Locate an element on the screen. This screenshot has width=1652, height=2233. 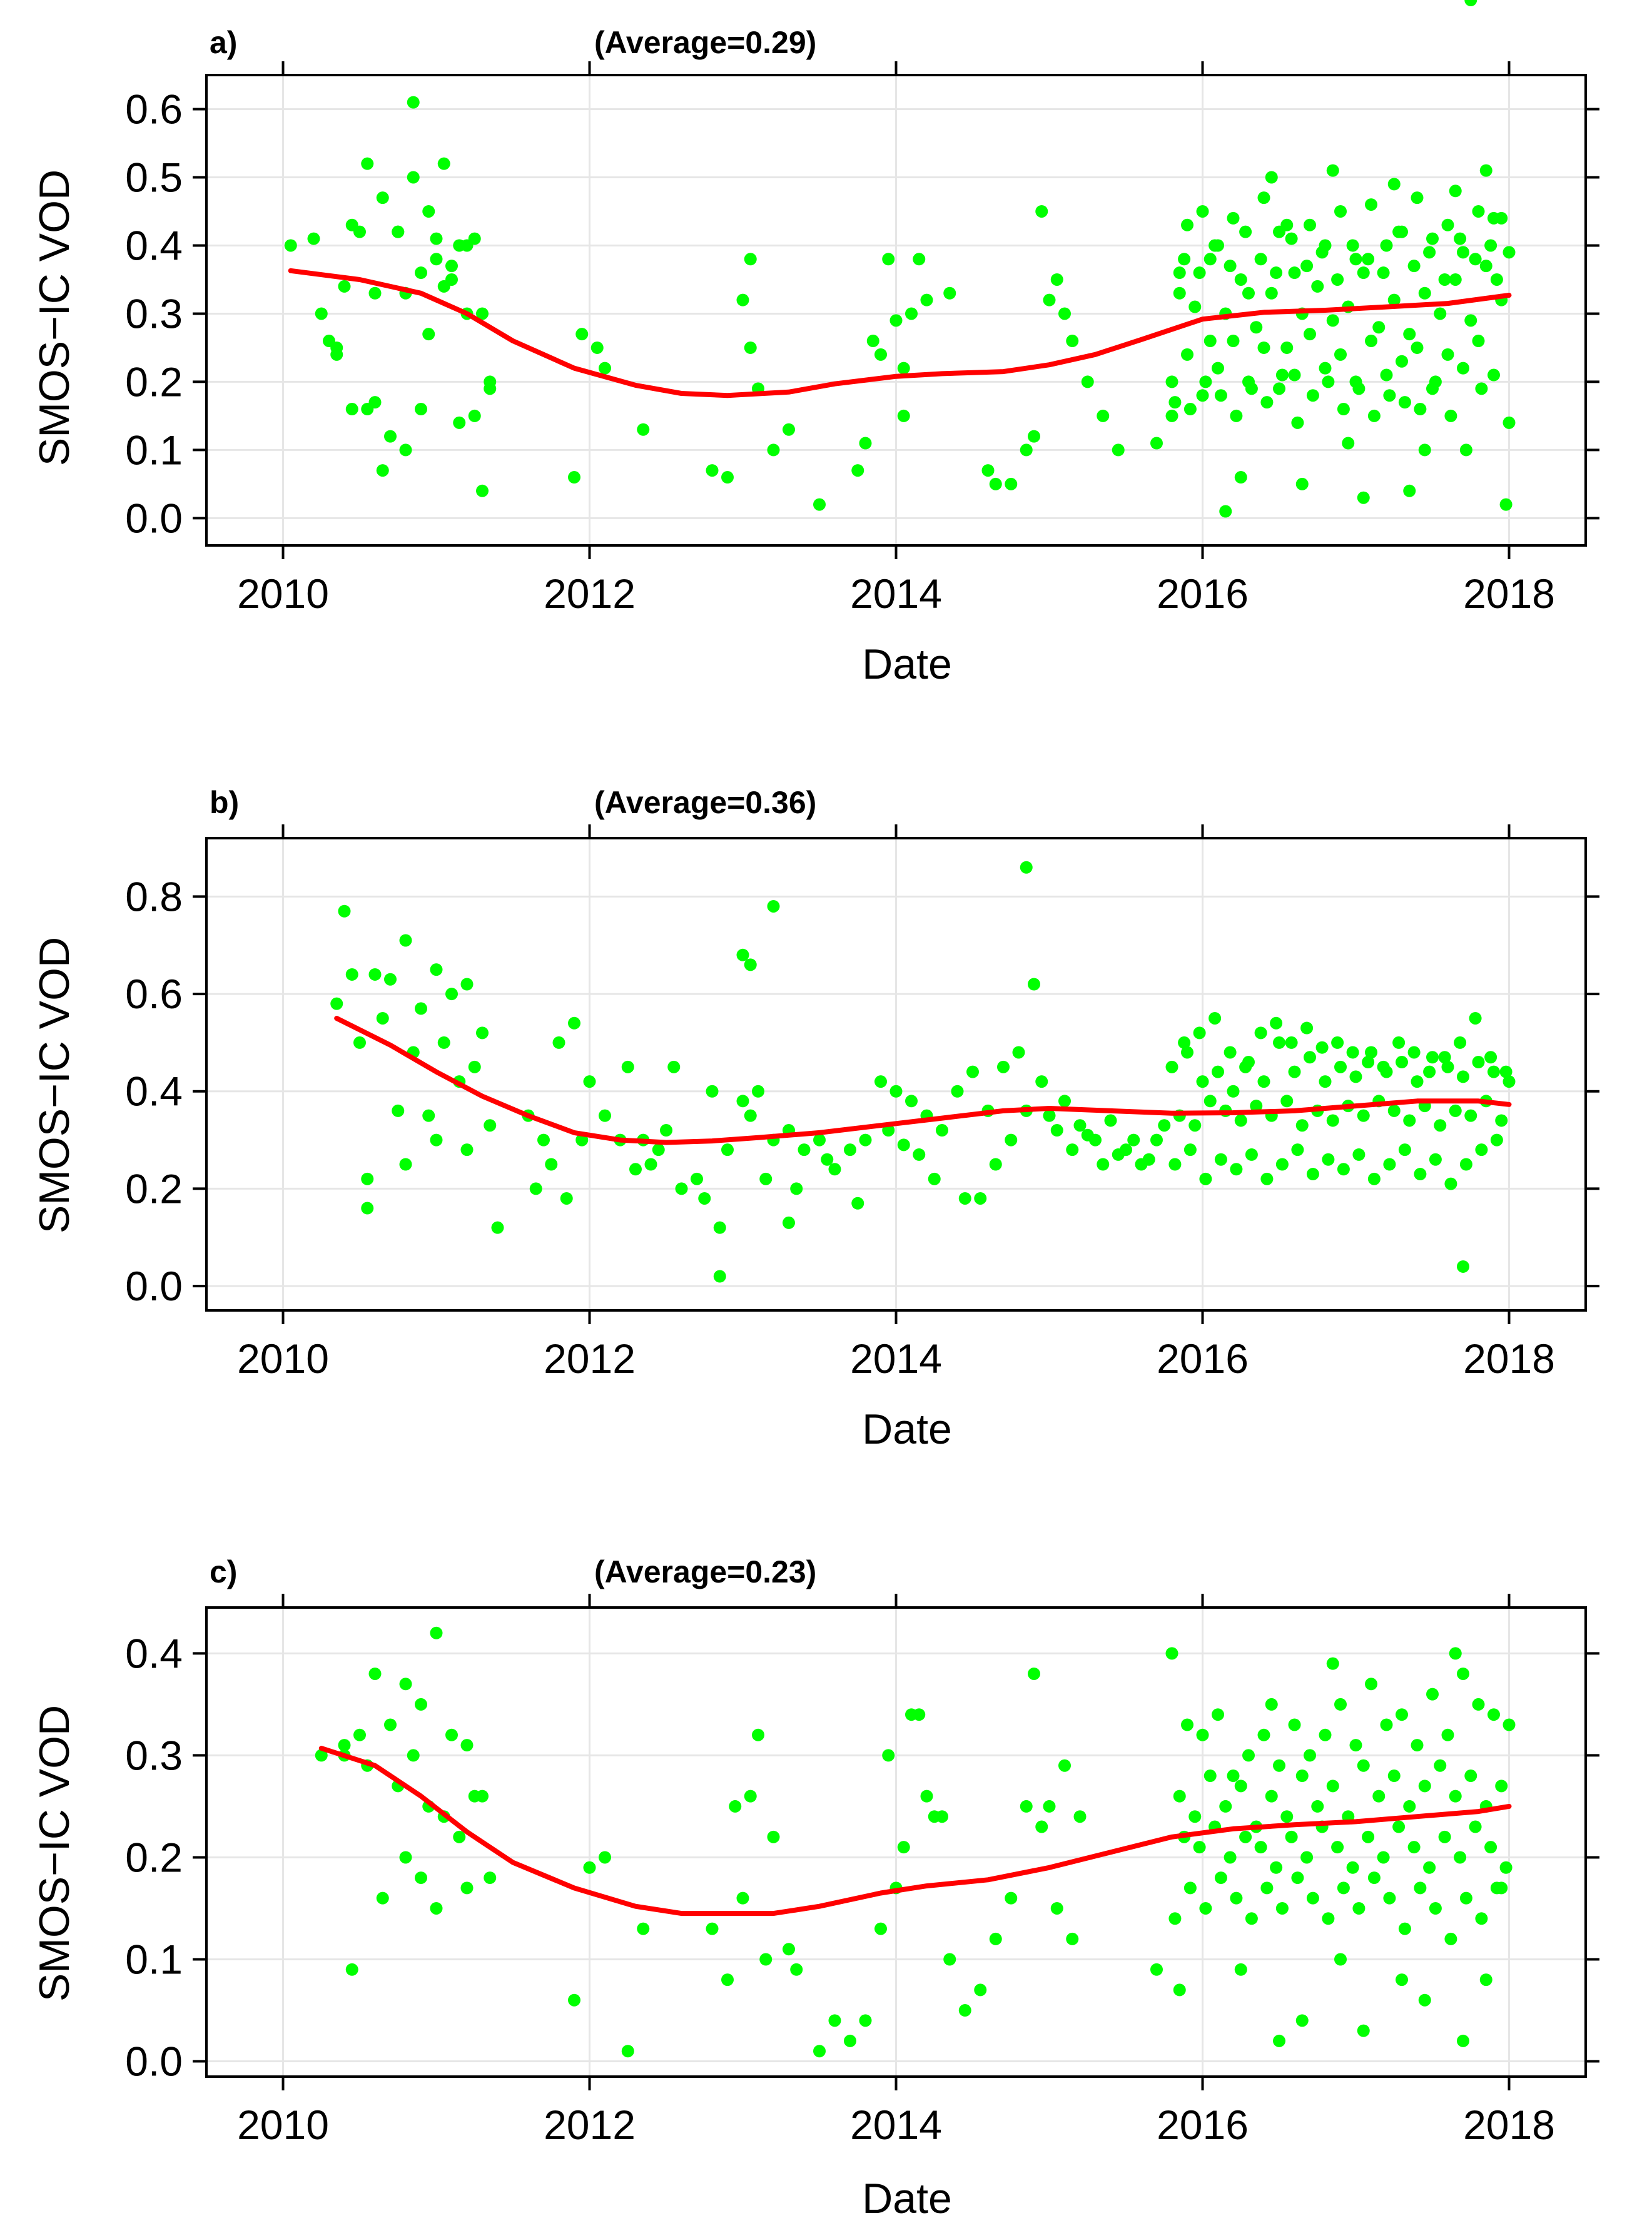
y-tick-label: 0.3 is located at coordinates (154, 1755).